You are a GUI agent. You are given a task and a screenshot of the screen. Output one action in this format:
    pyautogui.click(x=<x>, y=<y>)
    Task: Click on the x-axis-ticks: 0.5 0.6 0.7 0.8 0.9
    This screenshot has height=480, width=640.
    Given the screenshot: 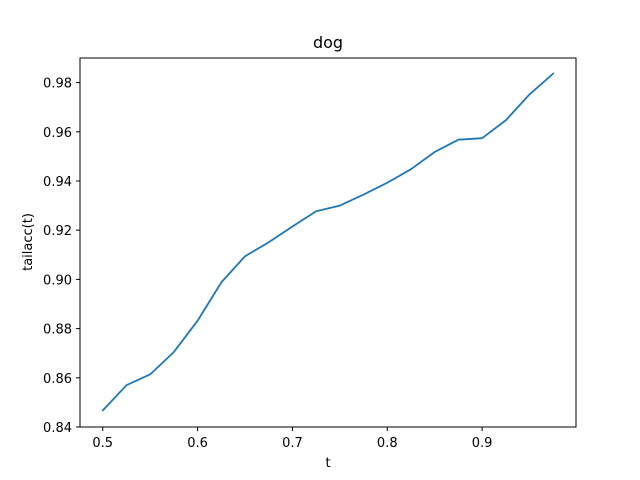 What is the action you would take?
    pyautogui.click(x=292, y=439)
    